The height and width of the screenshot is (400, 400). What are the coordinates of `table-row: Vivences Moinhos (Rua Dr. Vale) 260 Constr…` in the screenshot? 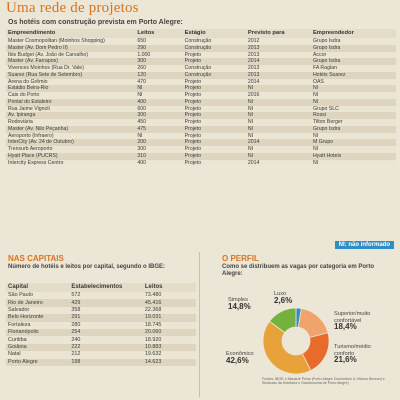 It's located at (201, 68).